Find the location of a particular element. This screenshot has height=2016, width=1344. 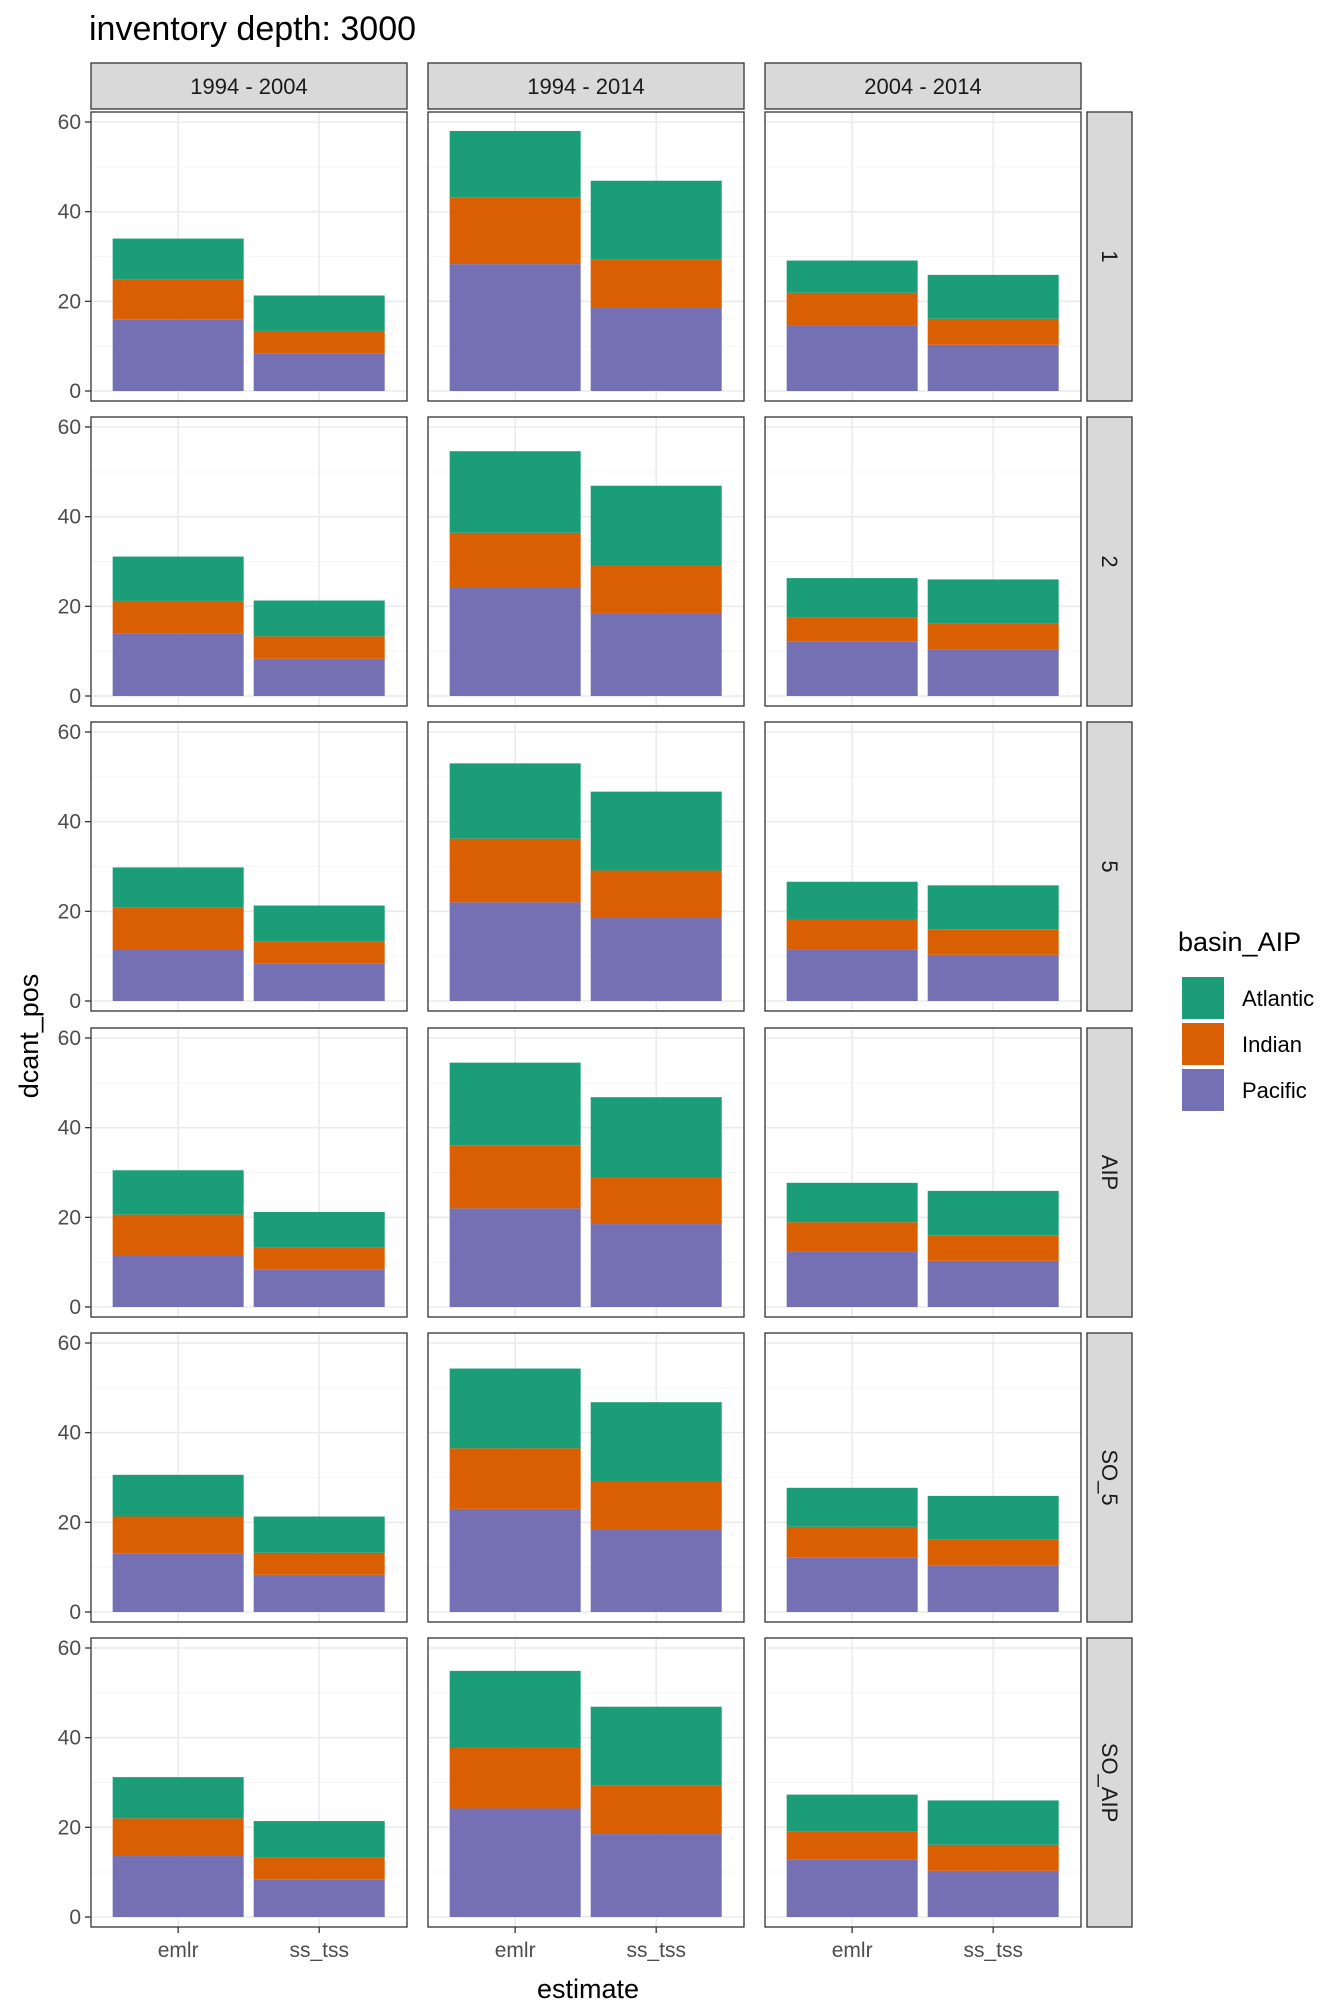

panel-aip-1994-2014 is located at coordinates (586, 1172).